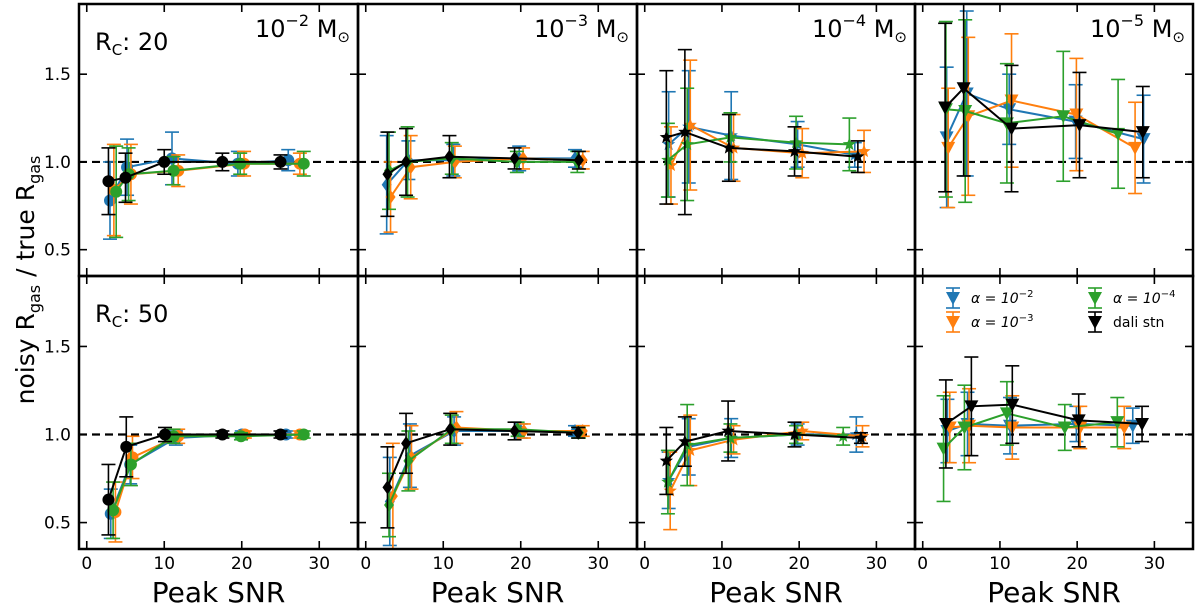 This screenshot has width=1200, height=609. What do you see at coordinates (145, 42) in the screenshot?
I see `row-label-tail: : 20` at bounding box center [145, 42].